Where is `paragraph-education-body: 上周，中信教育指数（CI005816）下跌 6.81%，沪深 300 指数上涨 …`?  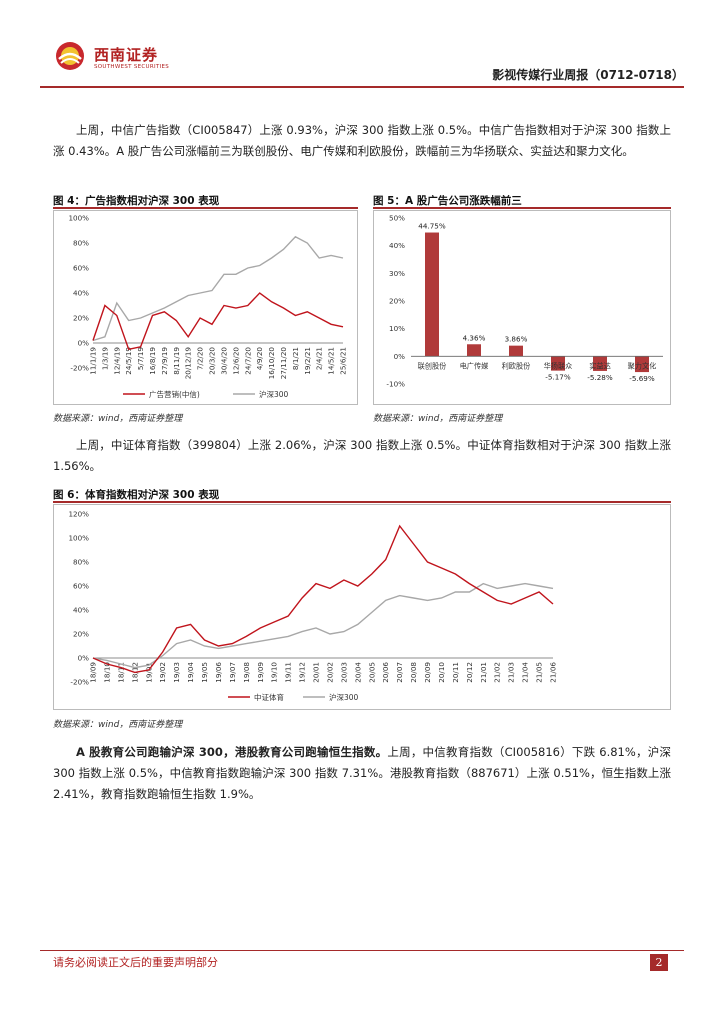 paragraph-education-body: 上周，中信教育指数（CI005816）下跌 6.81%，沪深 300 指数上涨 … is located at coordinates (362, 773).